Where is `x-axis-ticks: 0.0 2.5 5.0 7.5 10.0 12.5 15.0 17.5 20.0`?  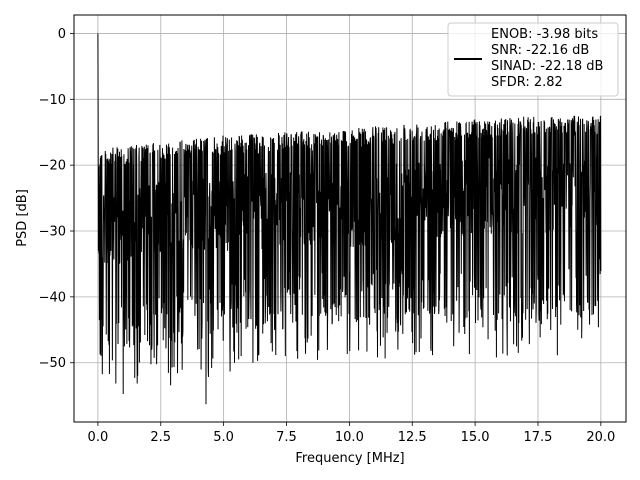
x-axis-ticks: 0.0 2.5 5.0 7.5 10.0 12.5 15.0 17.5 20.0 is located at coordinates (351, 433).